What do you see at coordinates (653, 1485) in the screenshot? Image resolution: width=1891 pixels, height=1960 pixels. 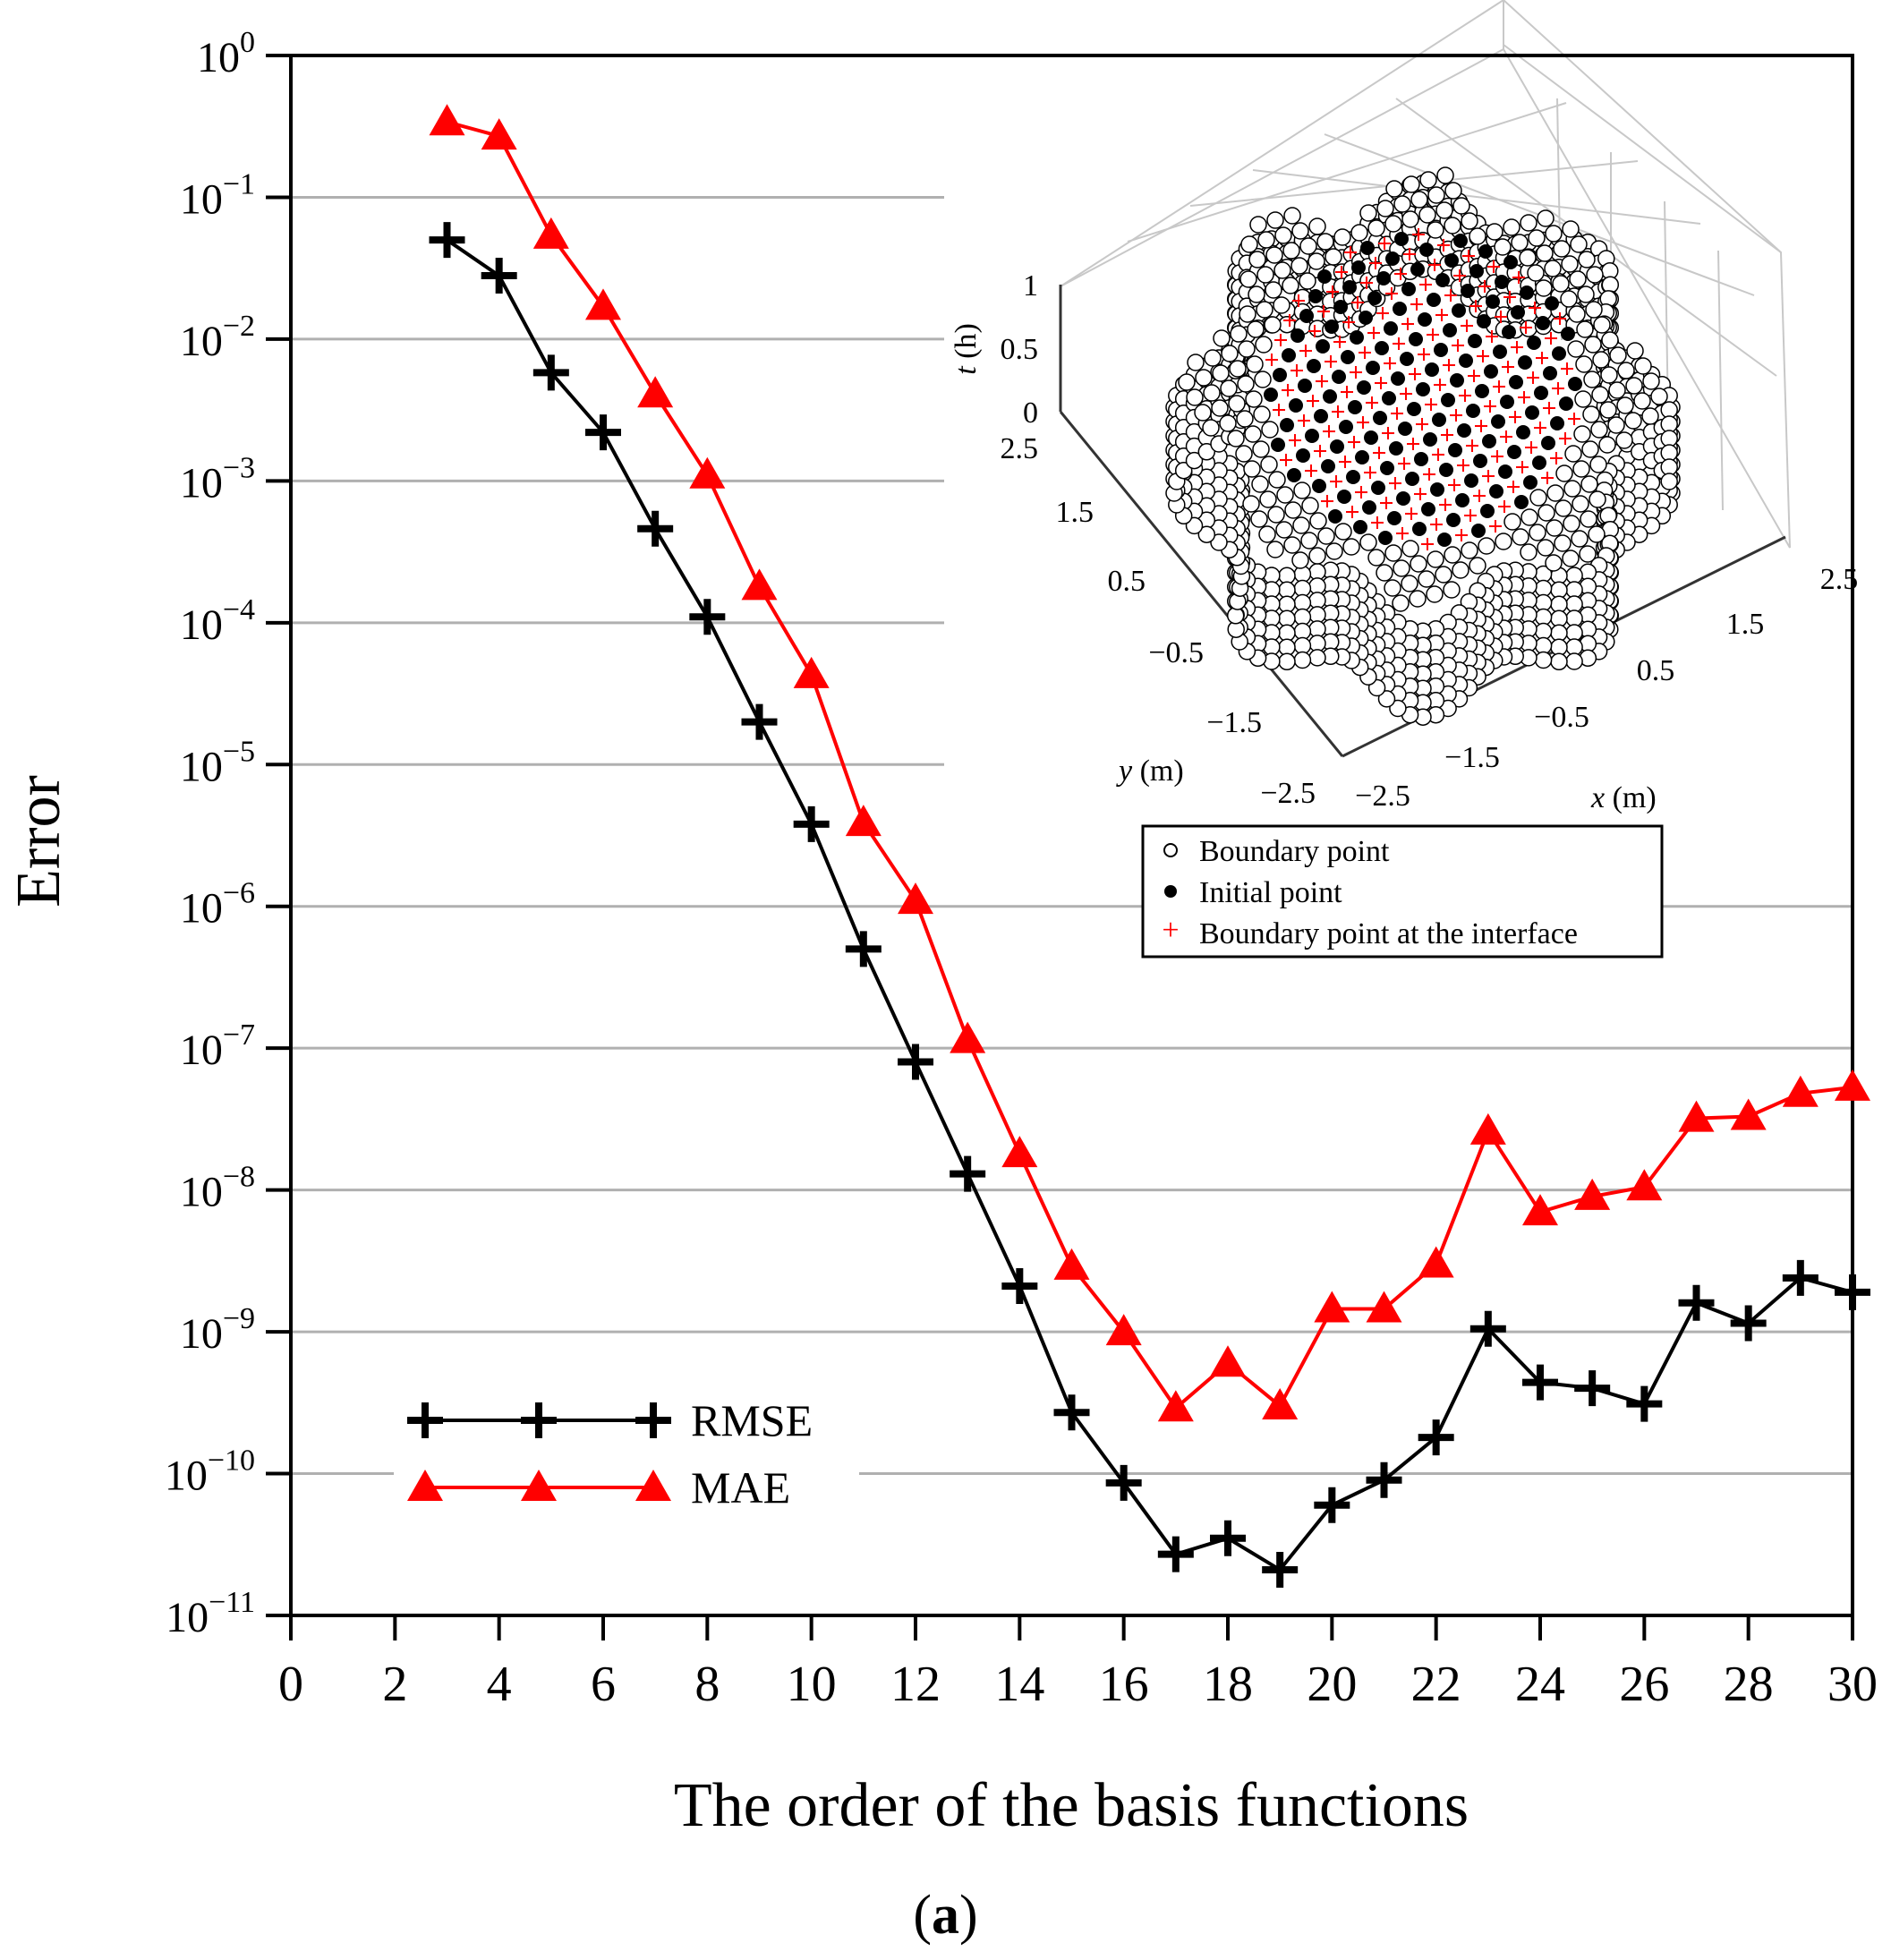 I see `legend-mae-marker` at bounding box center [653, 1485].